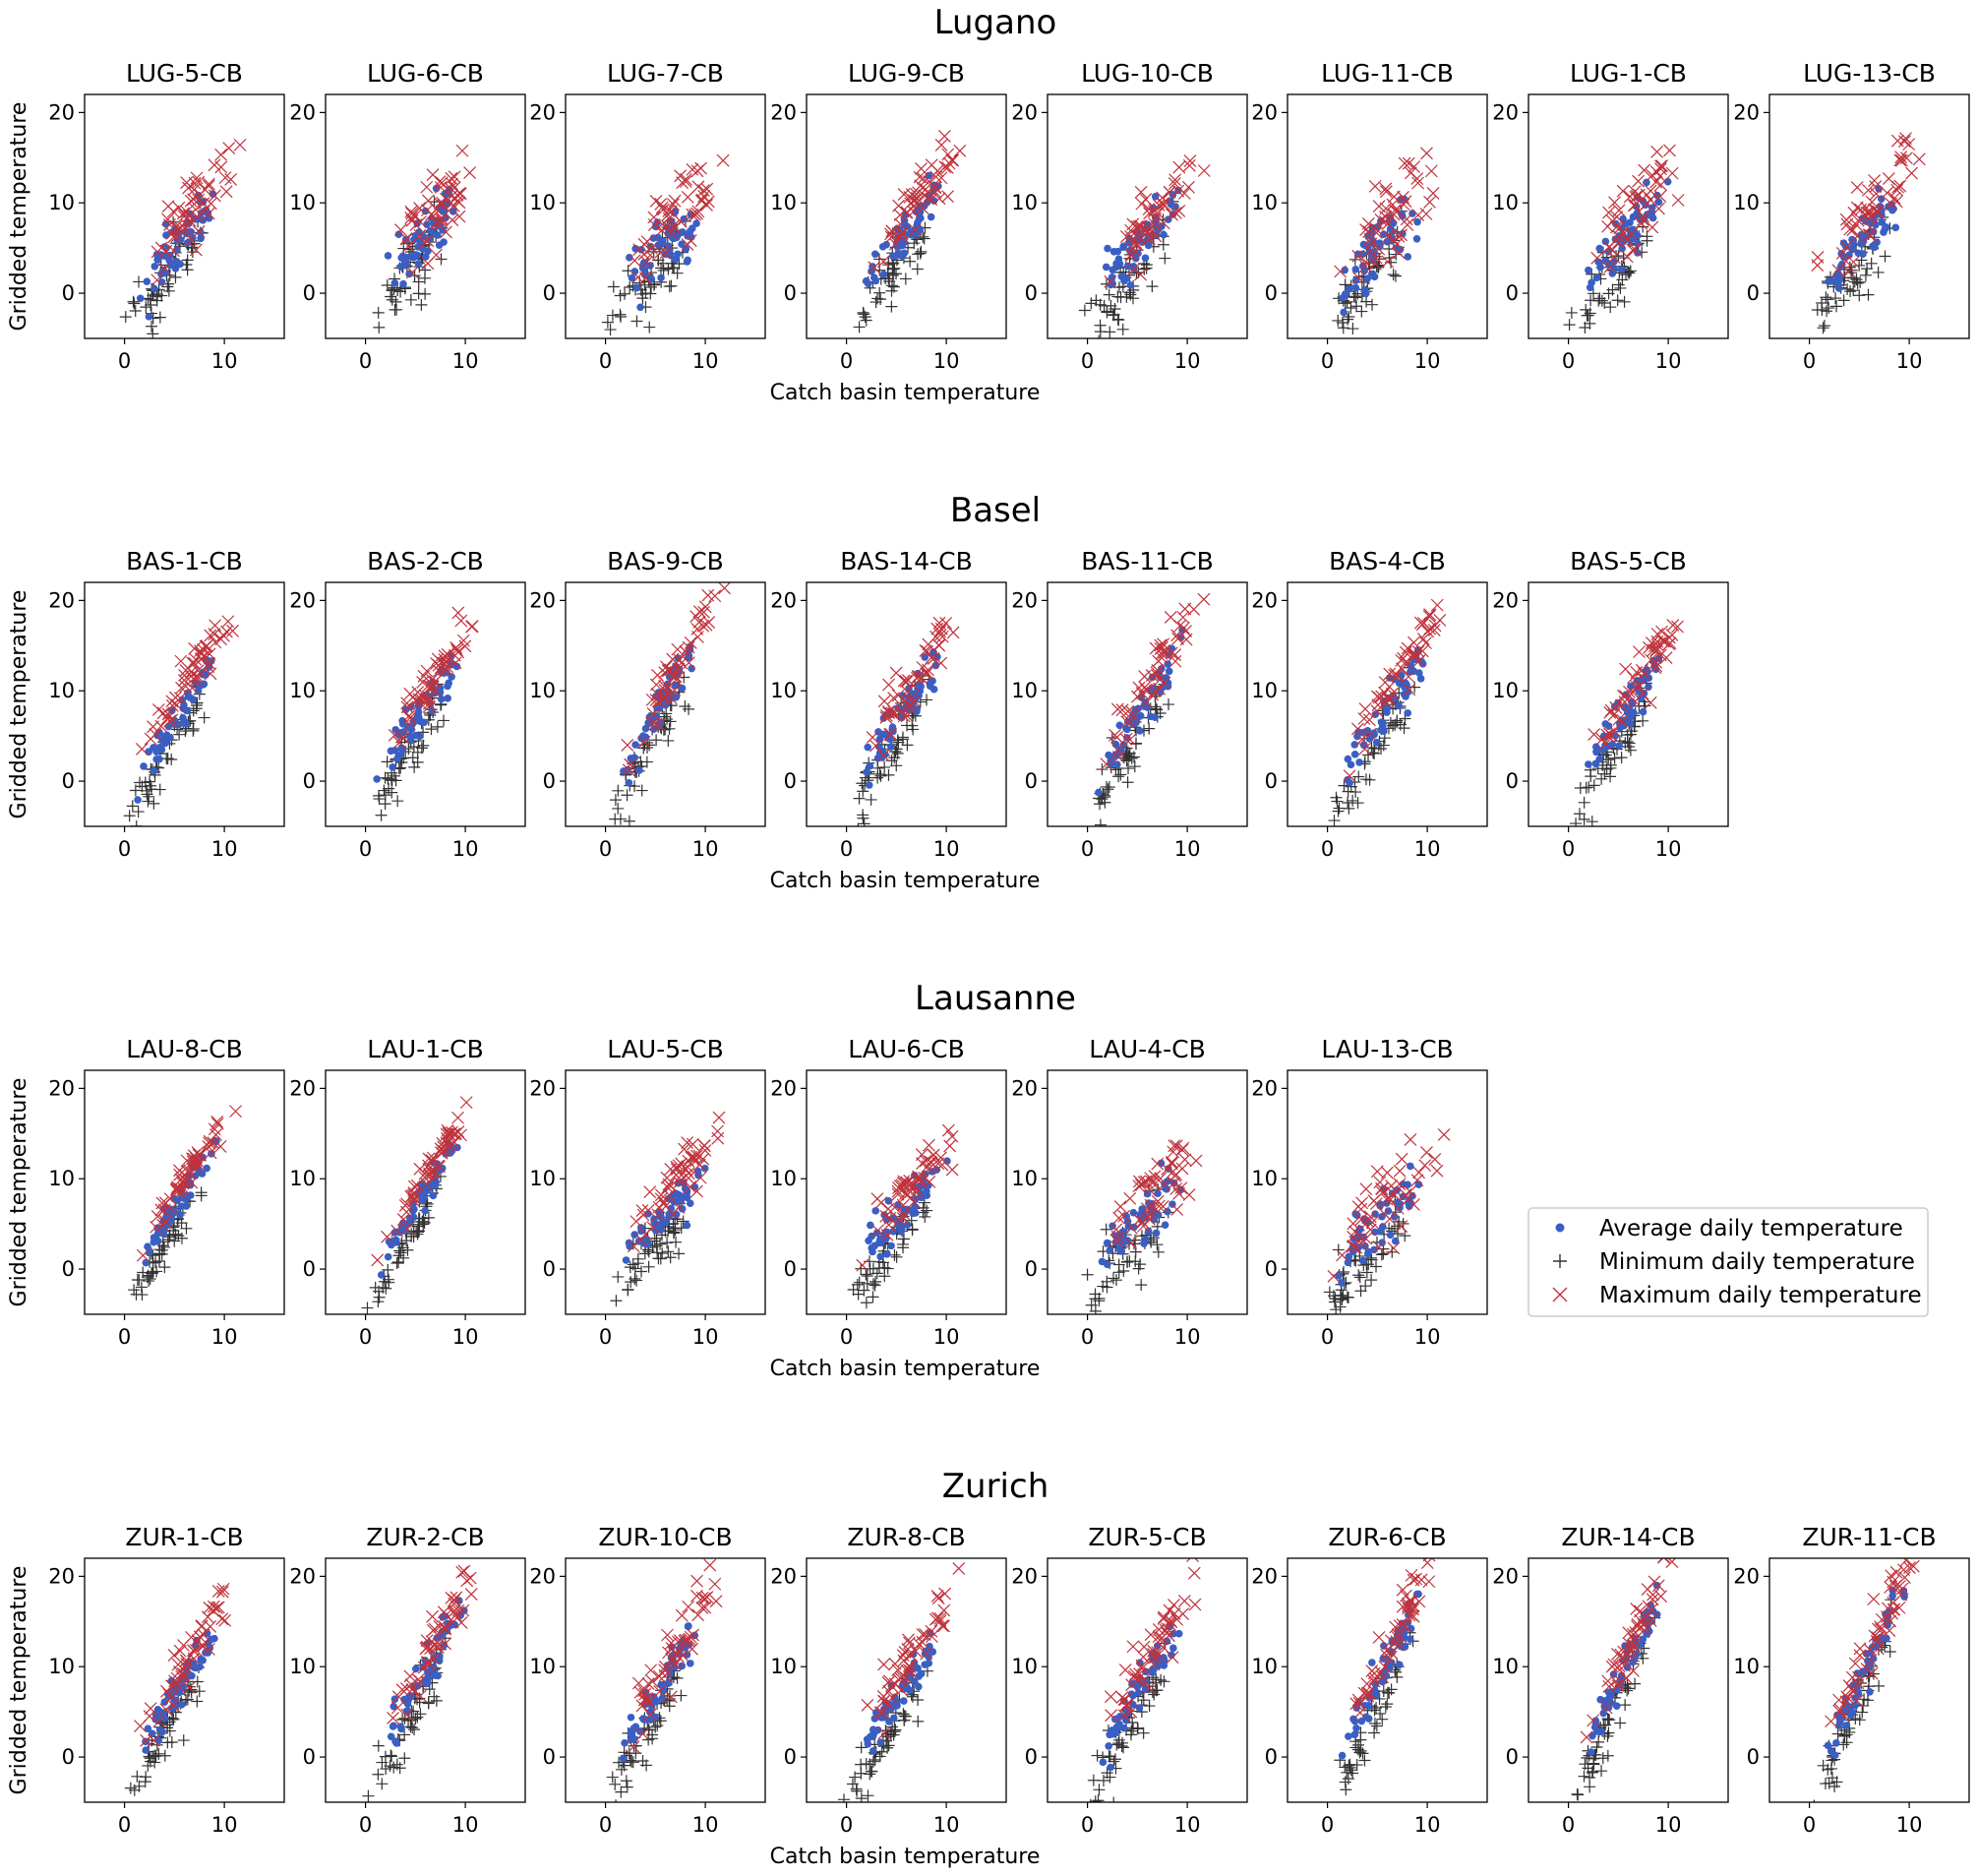  I want to click on y-tick-label: 10, so click(1505, 1666).